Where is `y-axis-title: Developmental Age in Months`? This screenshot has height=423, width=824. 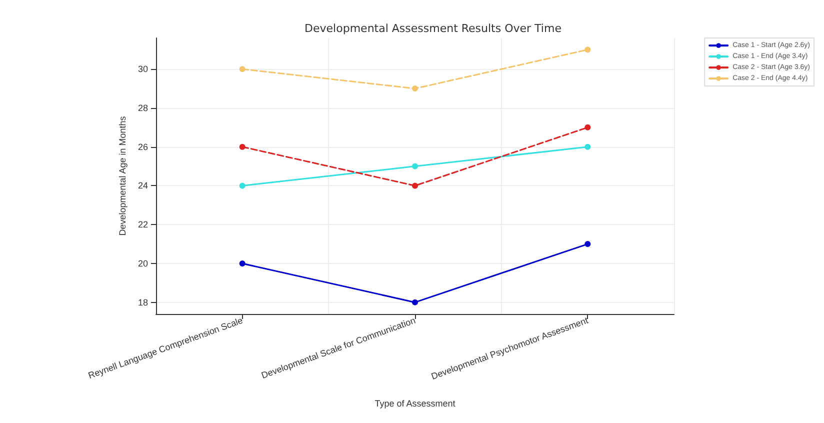
y-axis-title: Developmental Age in Months is located at coordinates (123, 176).